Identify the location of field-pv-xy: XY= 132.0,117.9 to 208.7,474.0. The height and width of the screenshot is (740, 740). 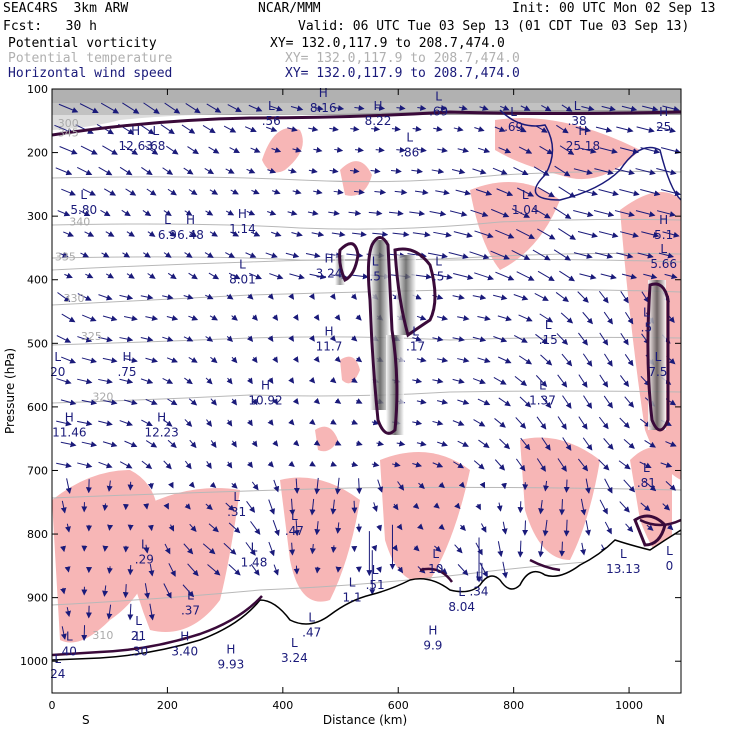
(387, 43).